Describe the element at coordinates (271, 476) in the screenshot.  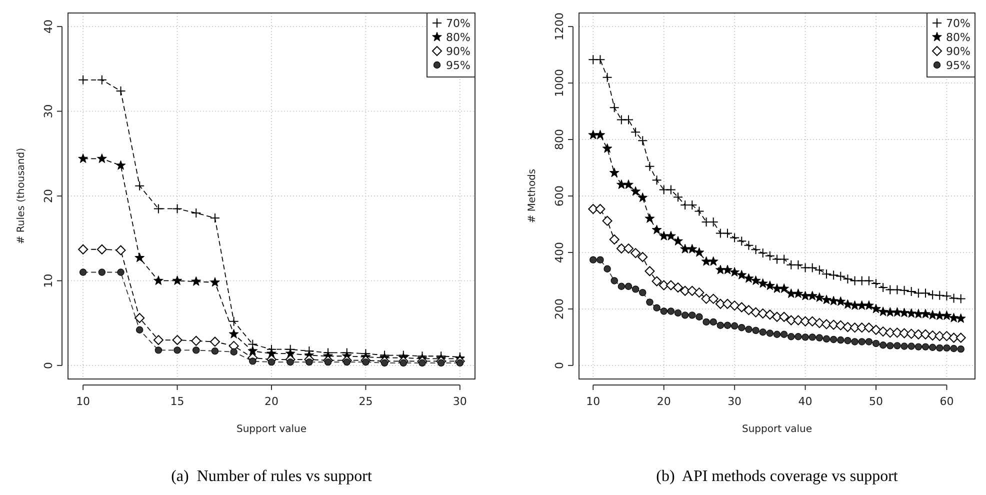
I see `text: (a) Number of rules vs support` at that location.